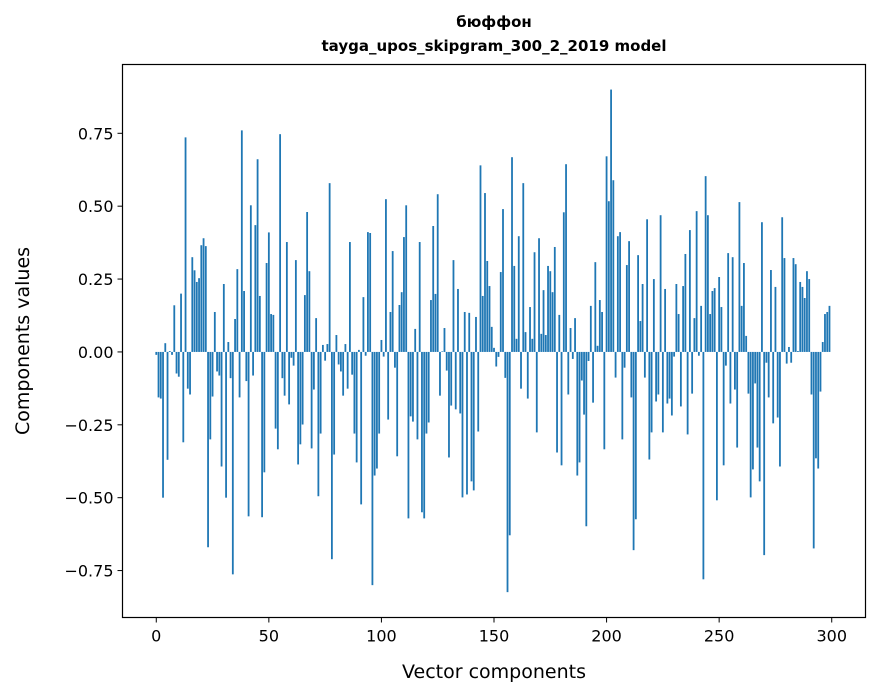  I want to click on y-tick-label: 0.00, so click(96, 352).